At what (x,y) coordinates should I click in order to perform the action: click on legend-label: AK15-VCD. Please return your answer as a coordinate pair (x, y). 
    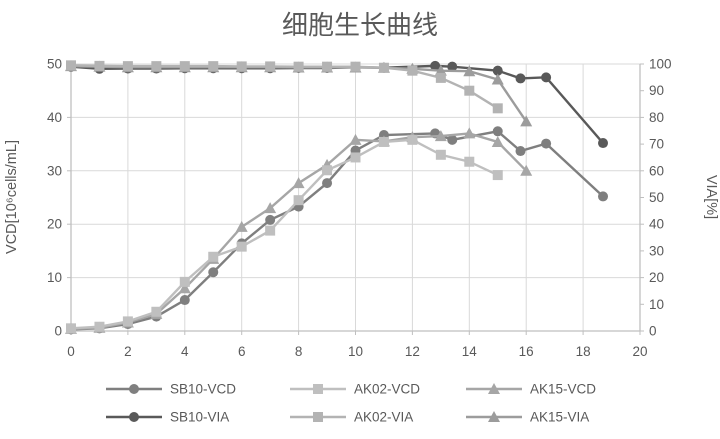
    Looking at the image, I should click on (563, 389).